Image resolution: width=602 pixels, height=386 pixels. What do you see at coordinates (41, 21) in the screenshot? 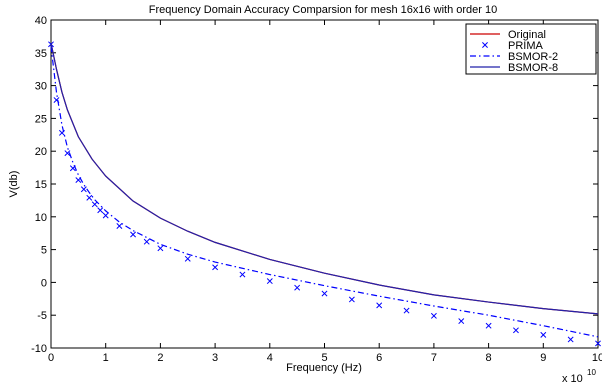
I see `y-tick-label: 40` at bounding box center [41, 21].